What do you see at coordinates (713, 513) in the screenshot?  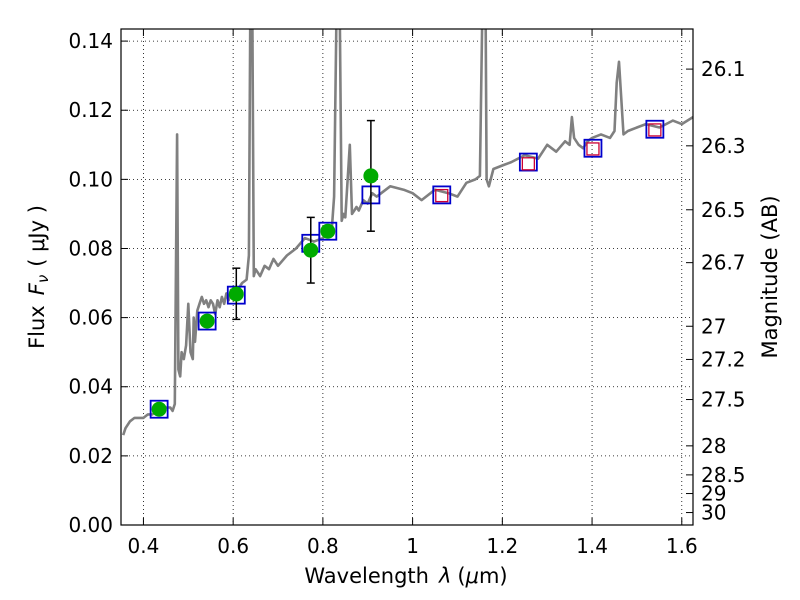 I see `y2-tick-label: 30` at bounding box center [713, 513].